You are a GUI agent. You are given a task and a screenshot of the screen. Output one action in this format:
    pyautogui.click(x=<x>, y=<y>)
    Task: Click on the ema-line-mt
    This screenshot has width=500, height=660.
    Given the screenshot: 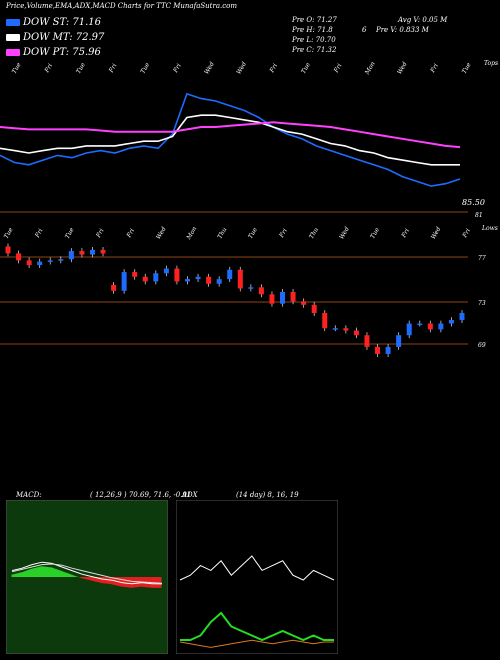 What is the action you would take?
    pyautogui.click(x=230, y=140)
    